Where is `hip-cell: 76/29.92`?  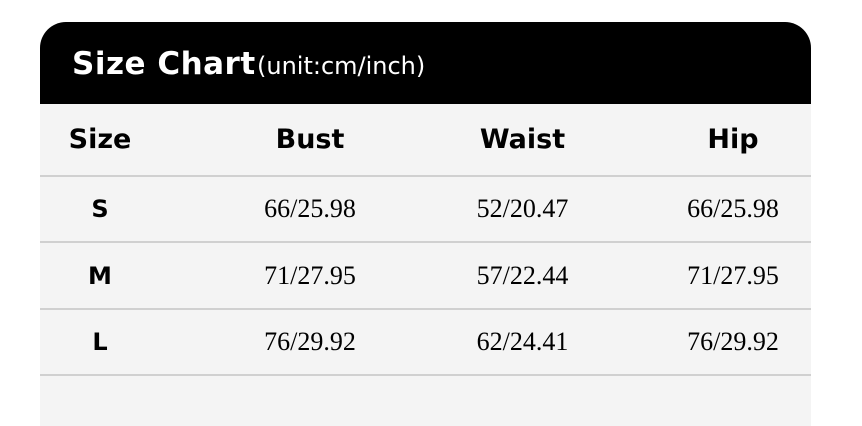
hip-cell: 76/29.92 is located at coordinates (733, 341).